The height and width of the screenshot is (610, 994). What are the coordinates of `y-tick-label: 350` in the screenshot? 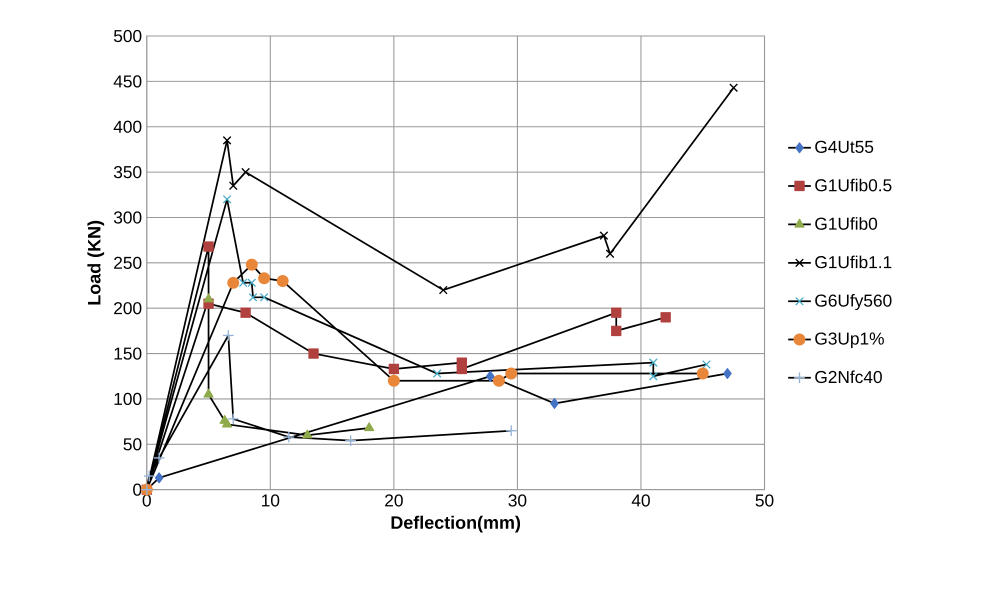 It's located at (128, 172).